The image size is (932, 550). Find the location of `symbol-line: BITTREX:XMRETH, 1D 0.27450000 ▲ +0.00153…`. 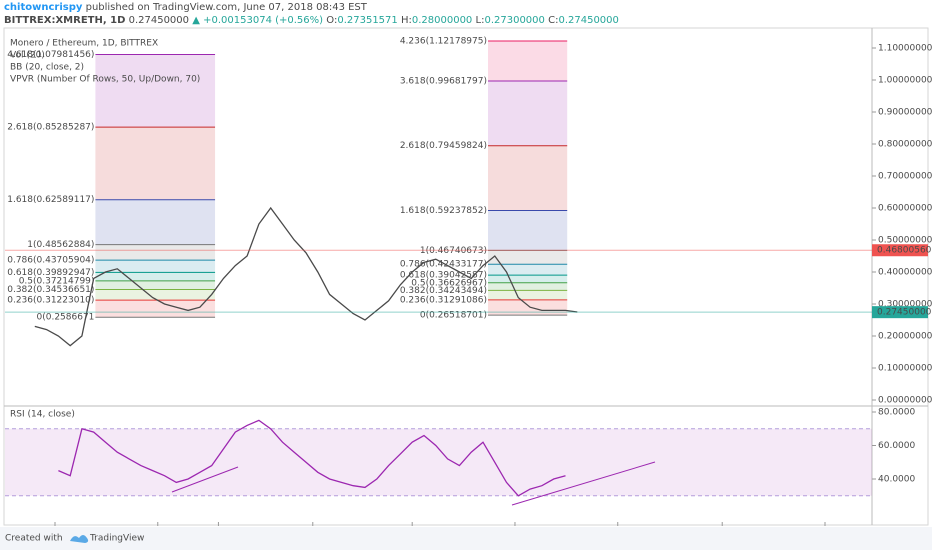

symbol-line: BITTREX:XMRETH, 1D 0.27450000 ▲ +0.00153… is located at coordinates (311, 20).